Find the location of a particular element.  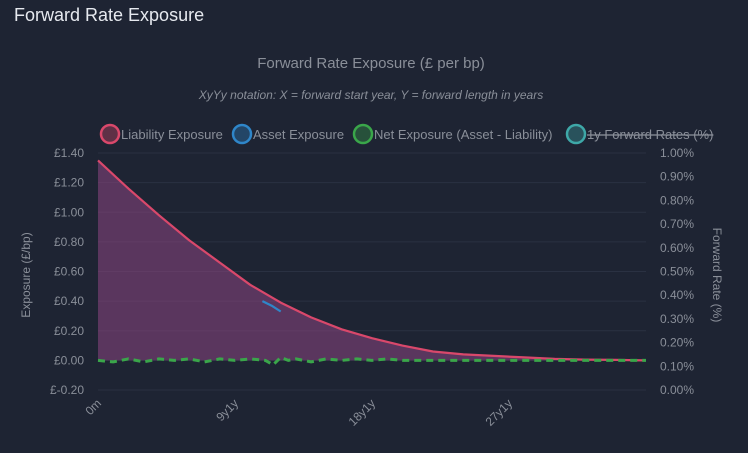

y2-axis-label: Forward Rate (%) is located at coordinates (717, 275).